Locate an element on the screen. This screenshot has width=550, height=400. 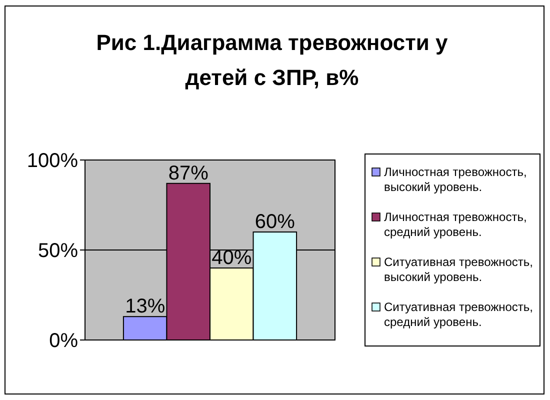
data-label: 13% is located at coordinates (145, 307).